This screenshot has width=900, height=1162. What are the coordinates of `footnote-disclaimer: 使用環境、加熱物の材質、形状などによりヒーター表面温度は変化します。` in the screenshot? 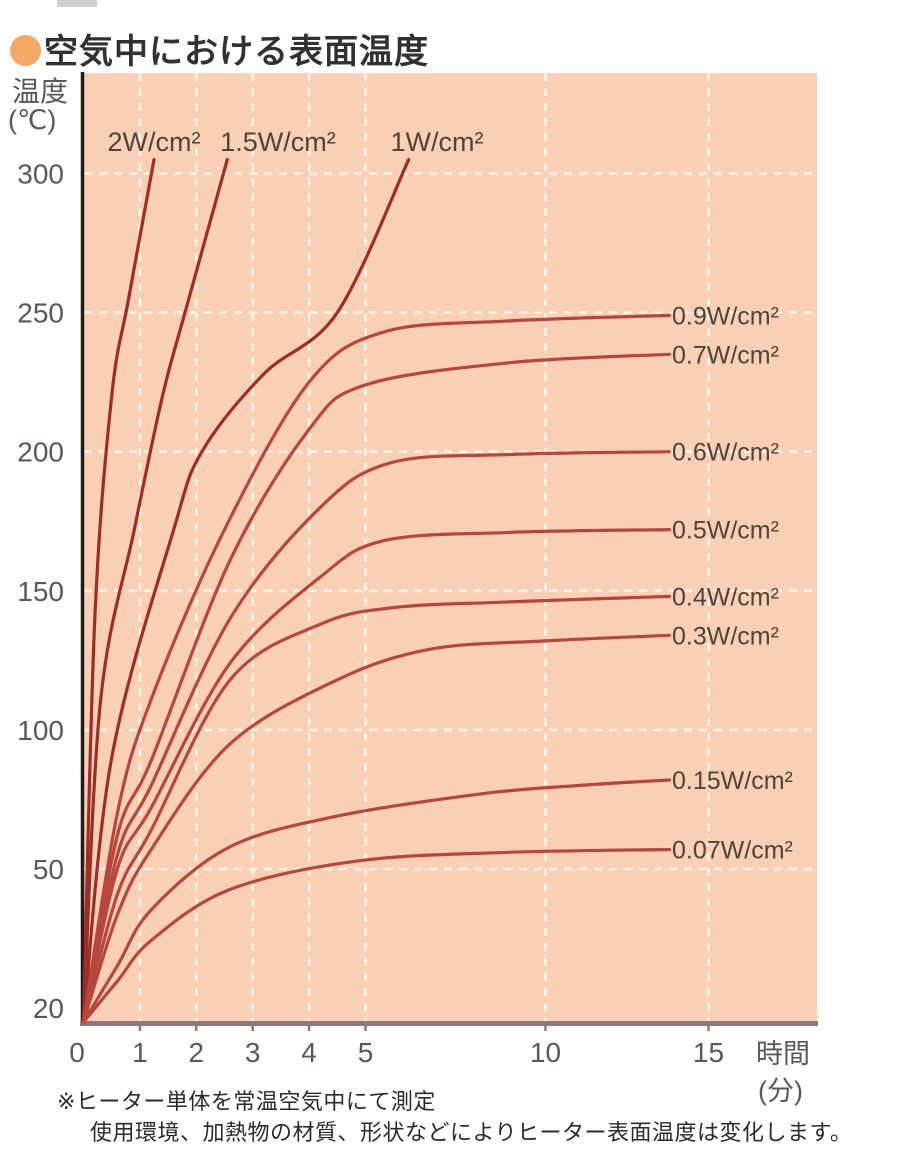 It's located at (471, 1132).